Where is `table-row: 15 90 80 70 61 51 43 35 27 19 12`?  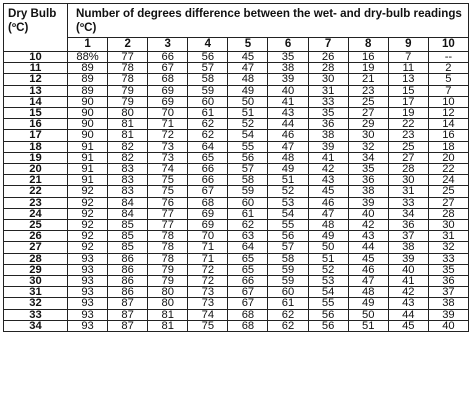
table-row: 15 90 80 70 61 51 43 35 27 19 12 is located at coordinates (236, 113).